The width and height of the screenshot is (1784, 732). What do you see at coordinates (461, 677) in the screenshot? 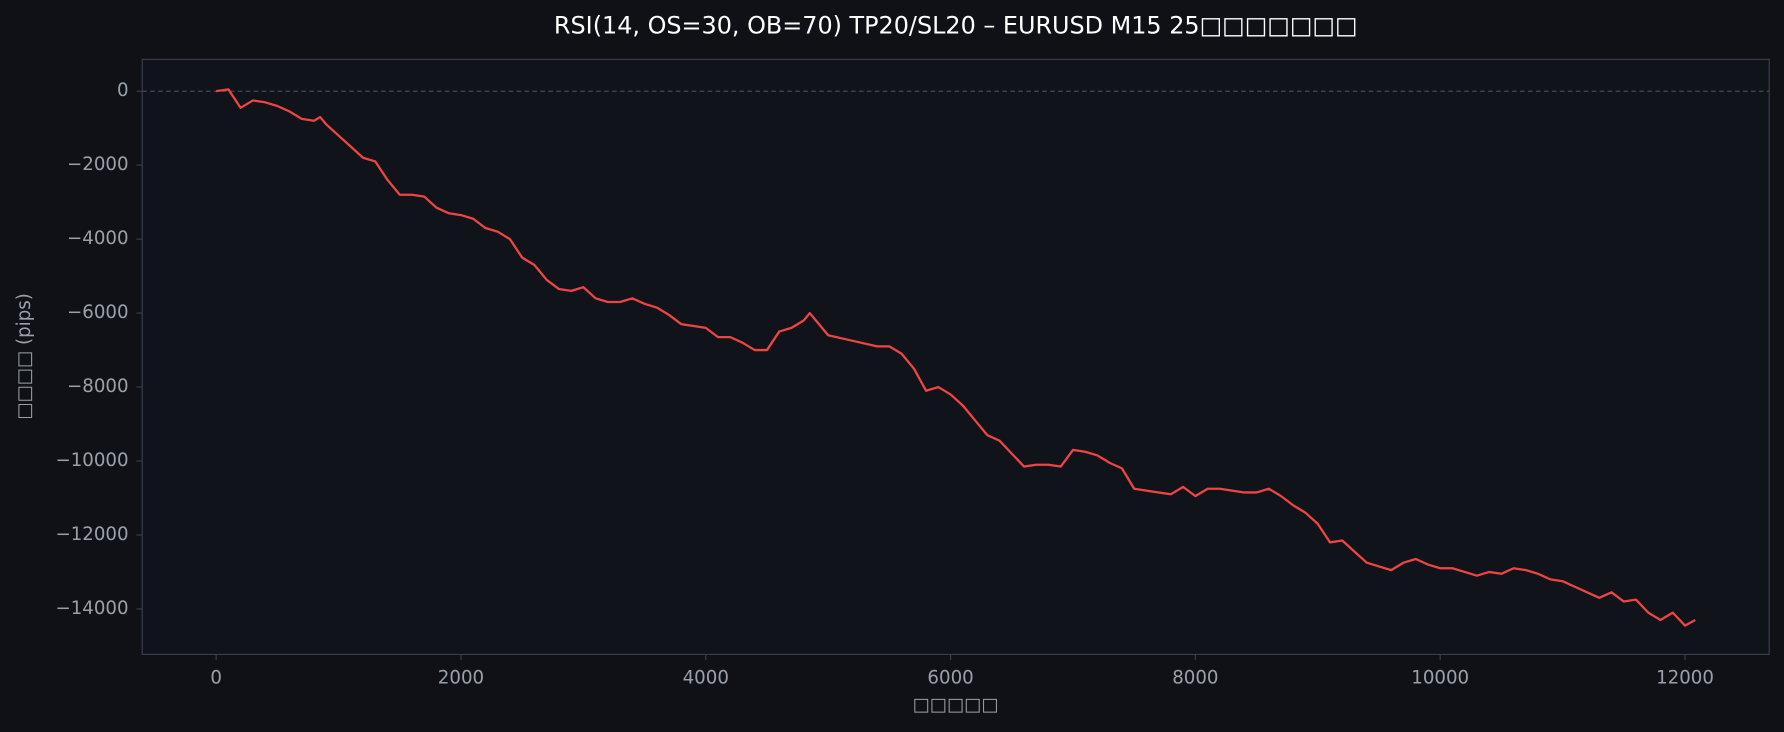
I see `x-tick-label: 2000` at bounding box center [461, 677].